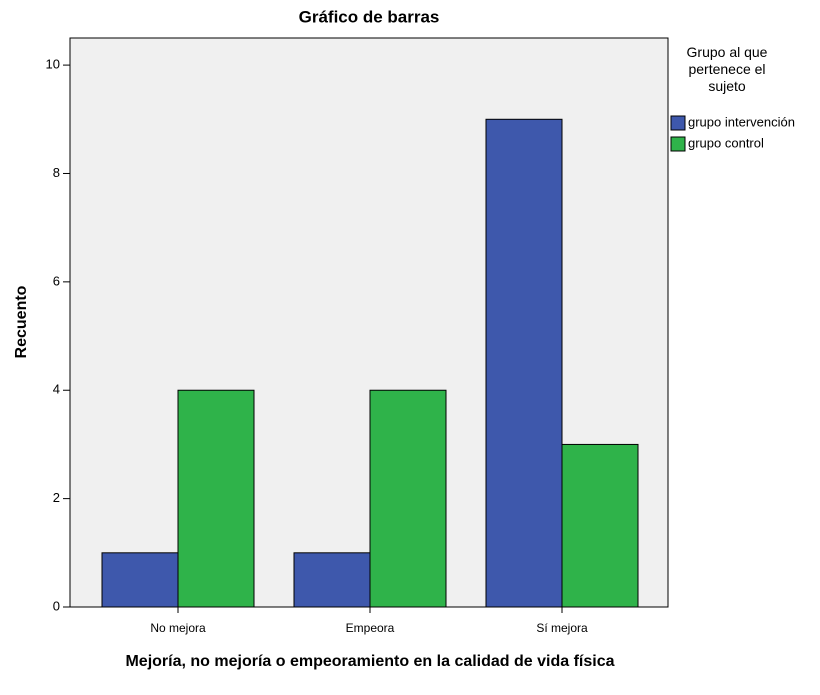 The width and height of the screenshot is (820, 695). What do you see at coordinates (370, 628) in the screenshot?
I see `x-tick-label: Empeora` at bounding box center [370, 628].